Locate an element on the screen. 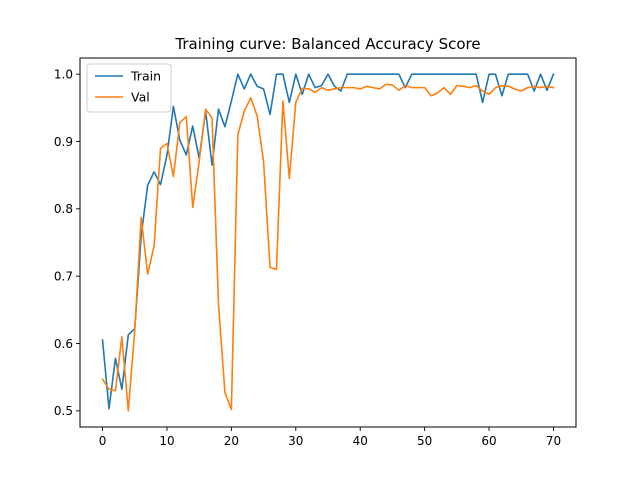  legend-label-train: Train is located at coordinates (145, 76).